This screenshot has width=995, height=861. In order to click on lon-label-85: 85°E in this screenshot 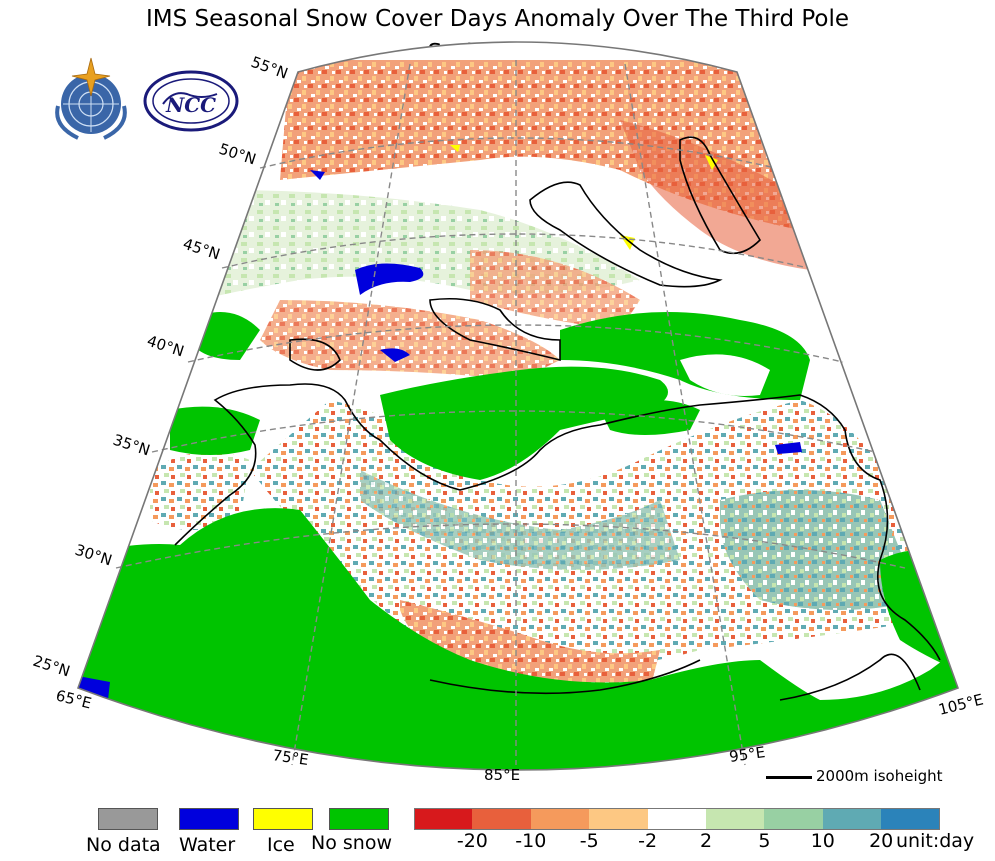, I will do `click(502, 775)`.